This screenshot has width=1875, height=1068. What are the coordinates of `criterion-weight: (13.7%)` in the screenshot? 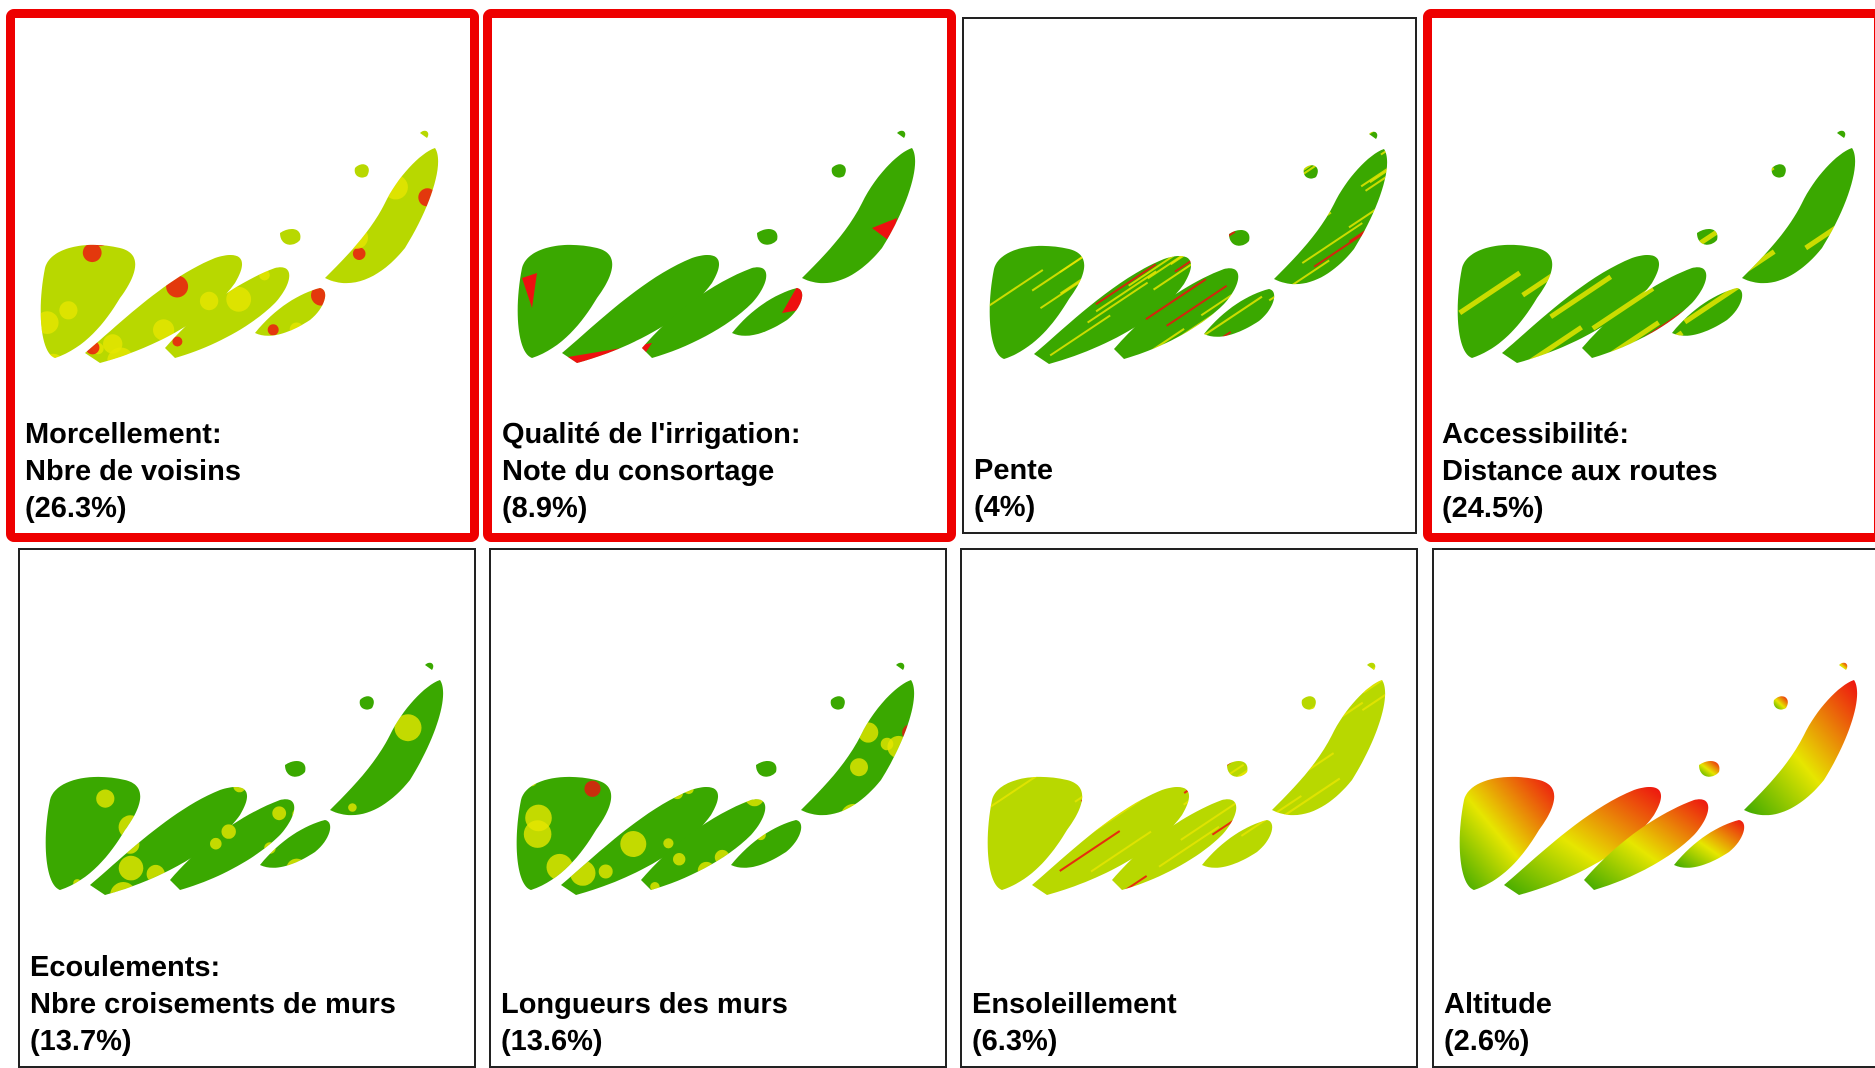 It's located at (213, 1041).